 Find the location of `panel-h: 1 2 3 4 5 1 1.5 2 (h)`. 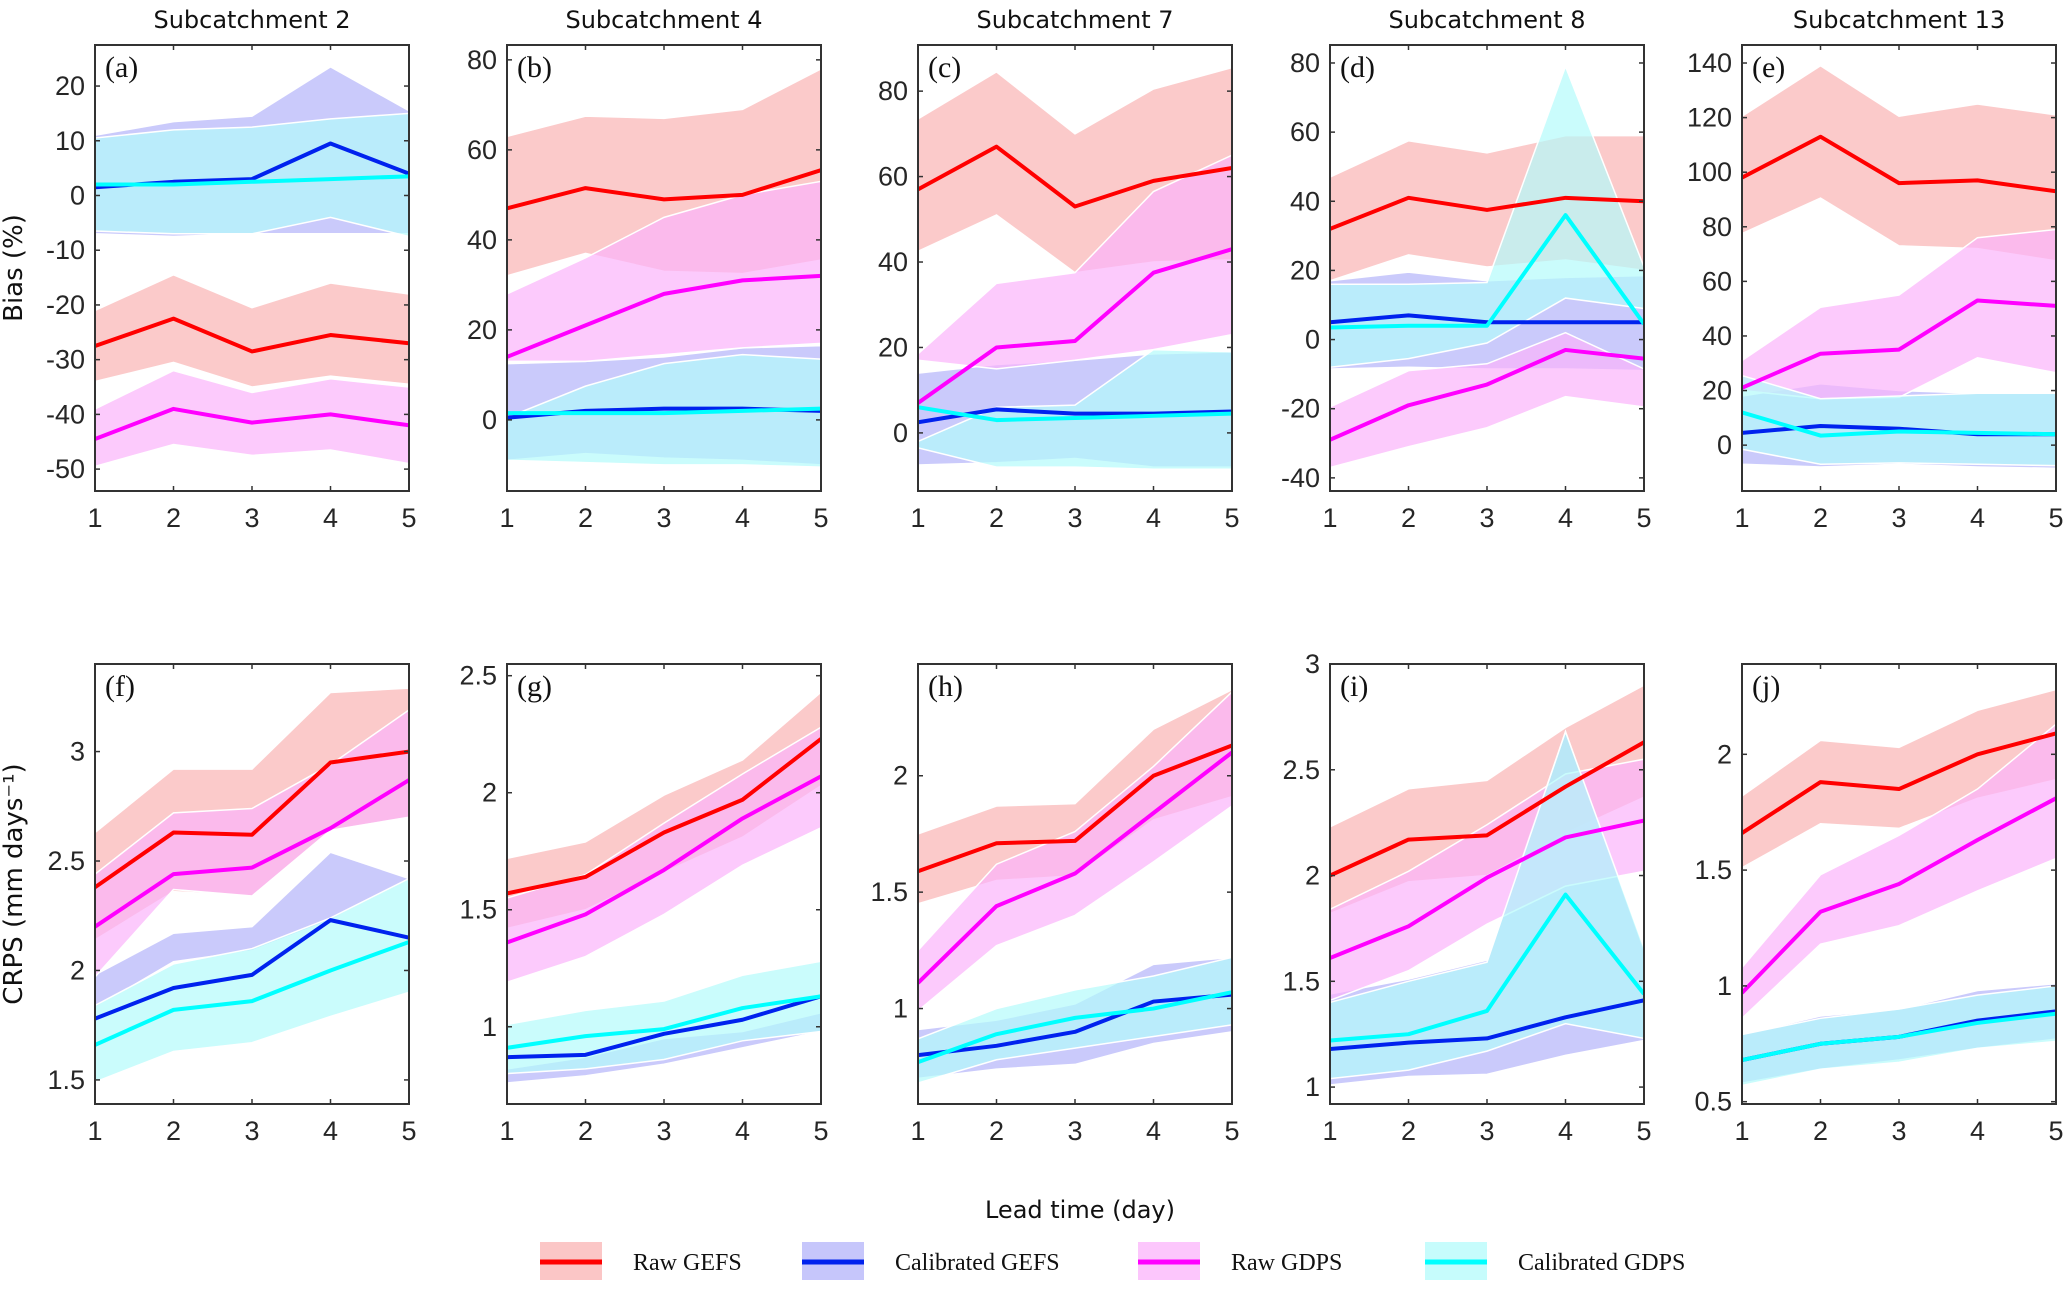

panel-h: 1 2 3 4 5 1 1.5 2 (h) is located at coordinates (1055, 904).